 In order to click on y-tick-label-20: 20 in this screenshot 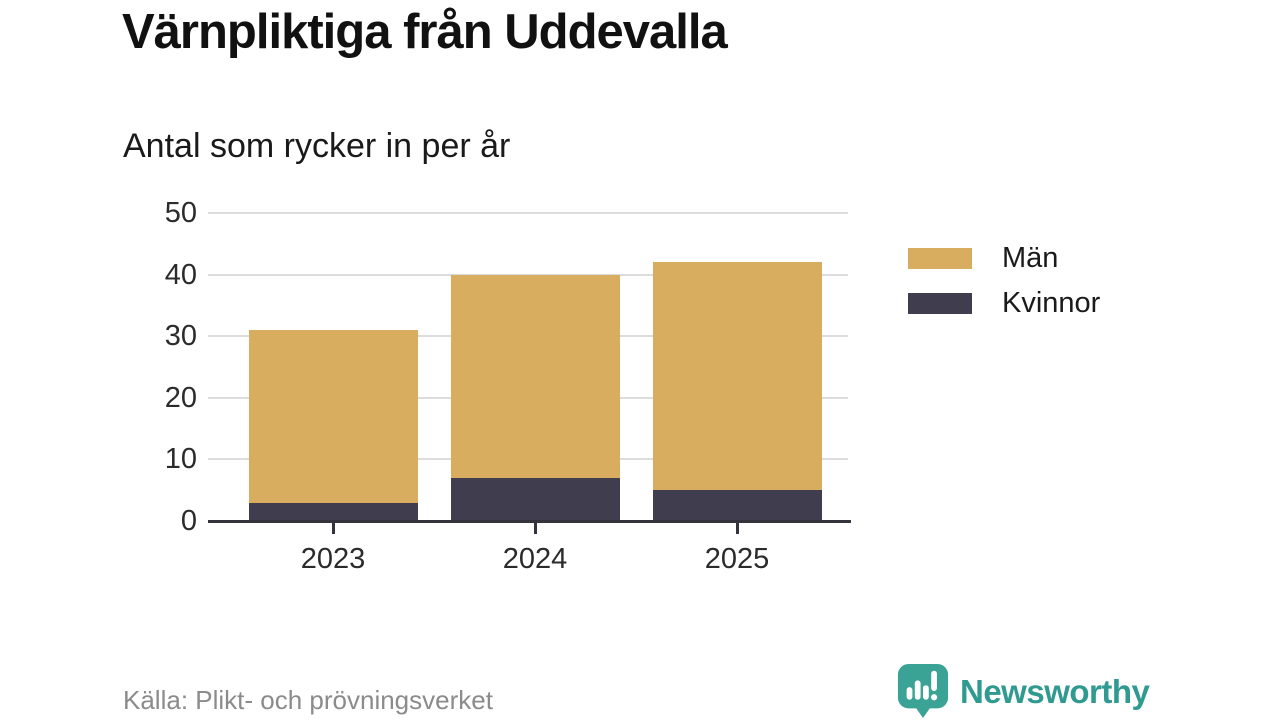, I will do `click(180, 397)`.